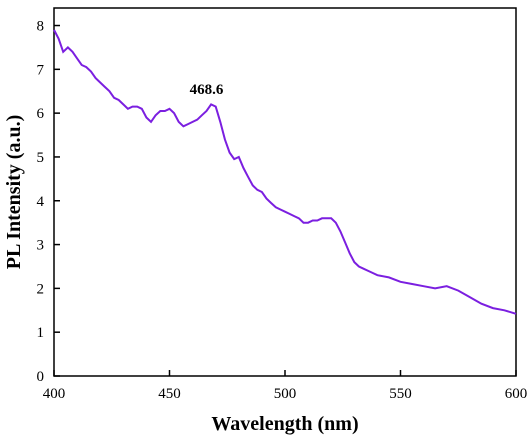 The width and height of the screenshot is (532, 438). Describe the element at coordinates (41, 114) in the screenshot. I see `y-tick-label: 6` at that location.